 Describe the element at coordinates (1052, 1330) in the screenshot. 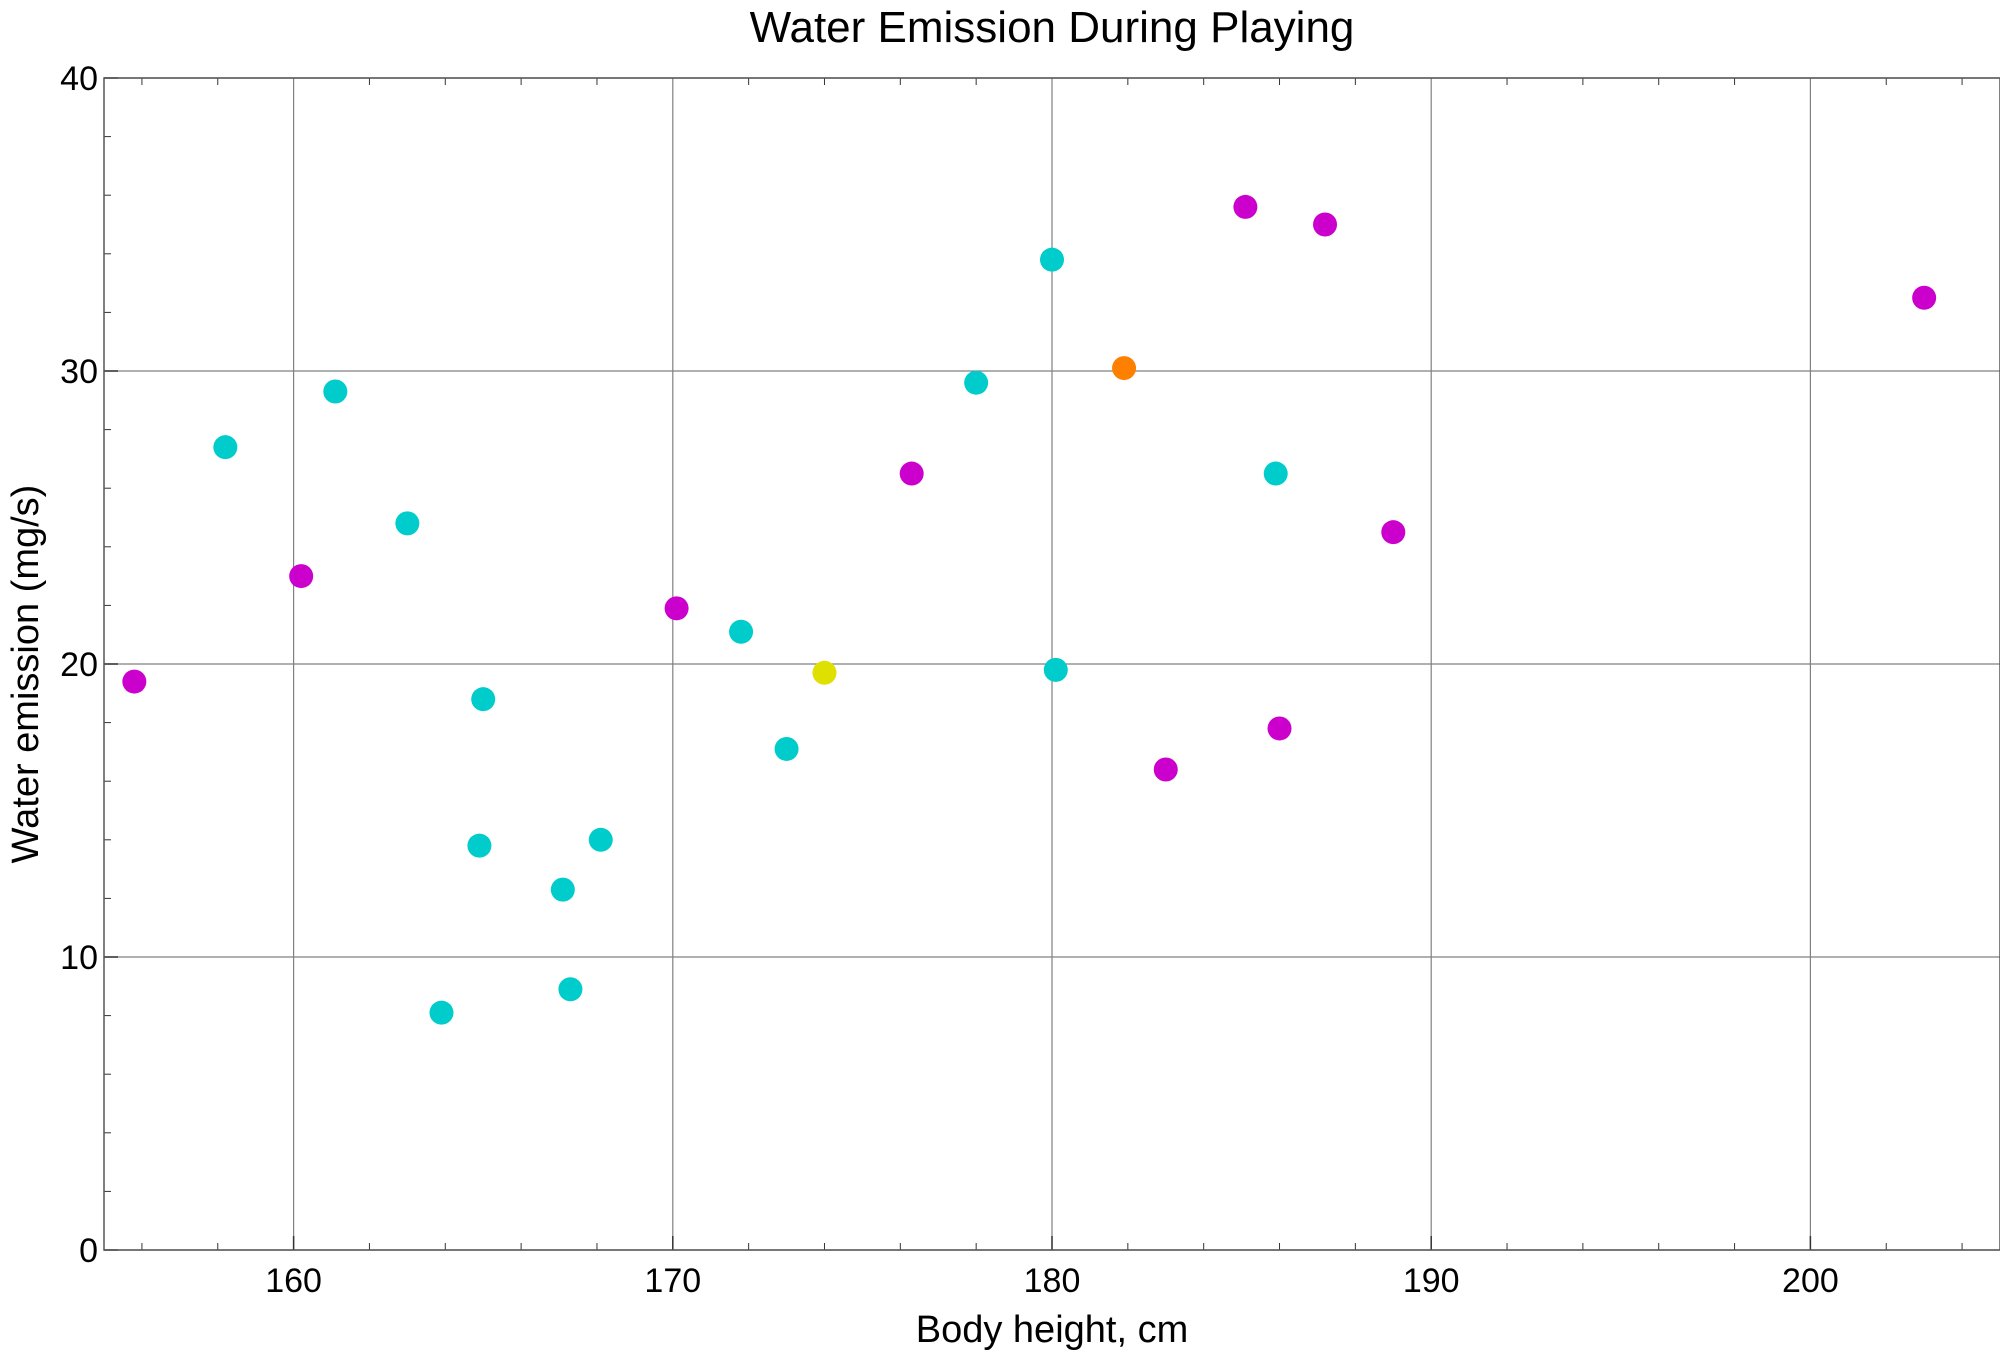

I see `x-axis-label: Body height, cm` at that location.